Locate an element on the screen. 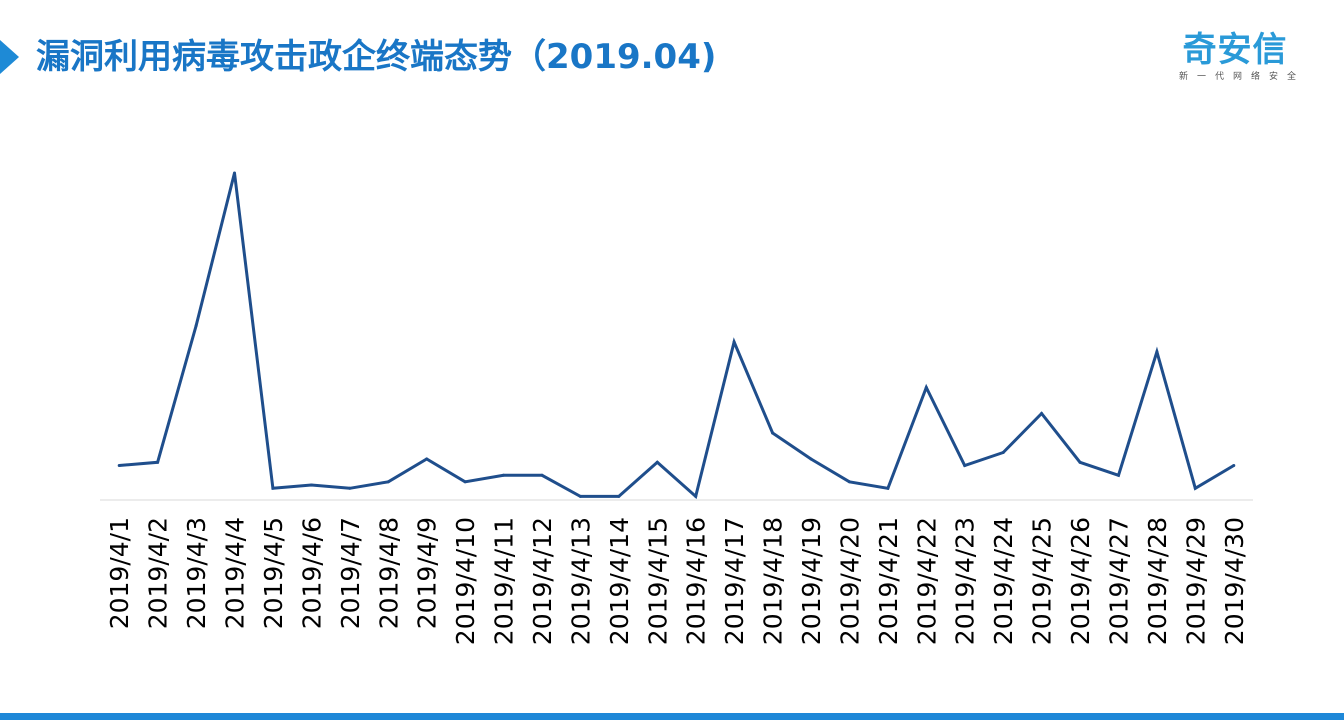 The width and height of the screenshot is (1344, 720). company-logo: 奇安信 新一代网络安全 is located at coordinates (1235, 57).